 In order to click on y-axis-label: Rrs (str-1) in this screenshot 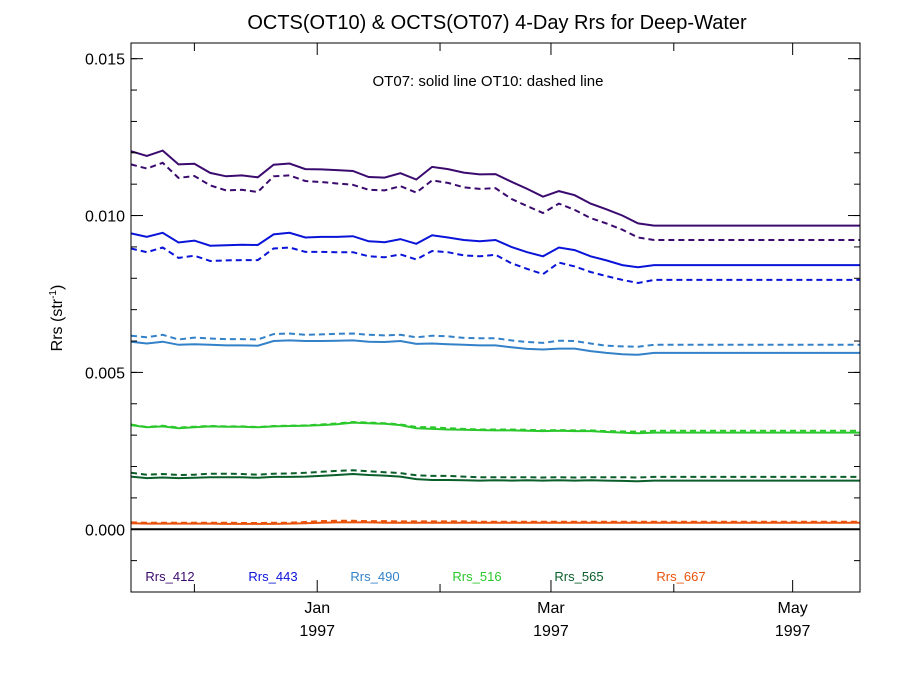, I will do `click(57, 318)`.